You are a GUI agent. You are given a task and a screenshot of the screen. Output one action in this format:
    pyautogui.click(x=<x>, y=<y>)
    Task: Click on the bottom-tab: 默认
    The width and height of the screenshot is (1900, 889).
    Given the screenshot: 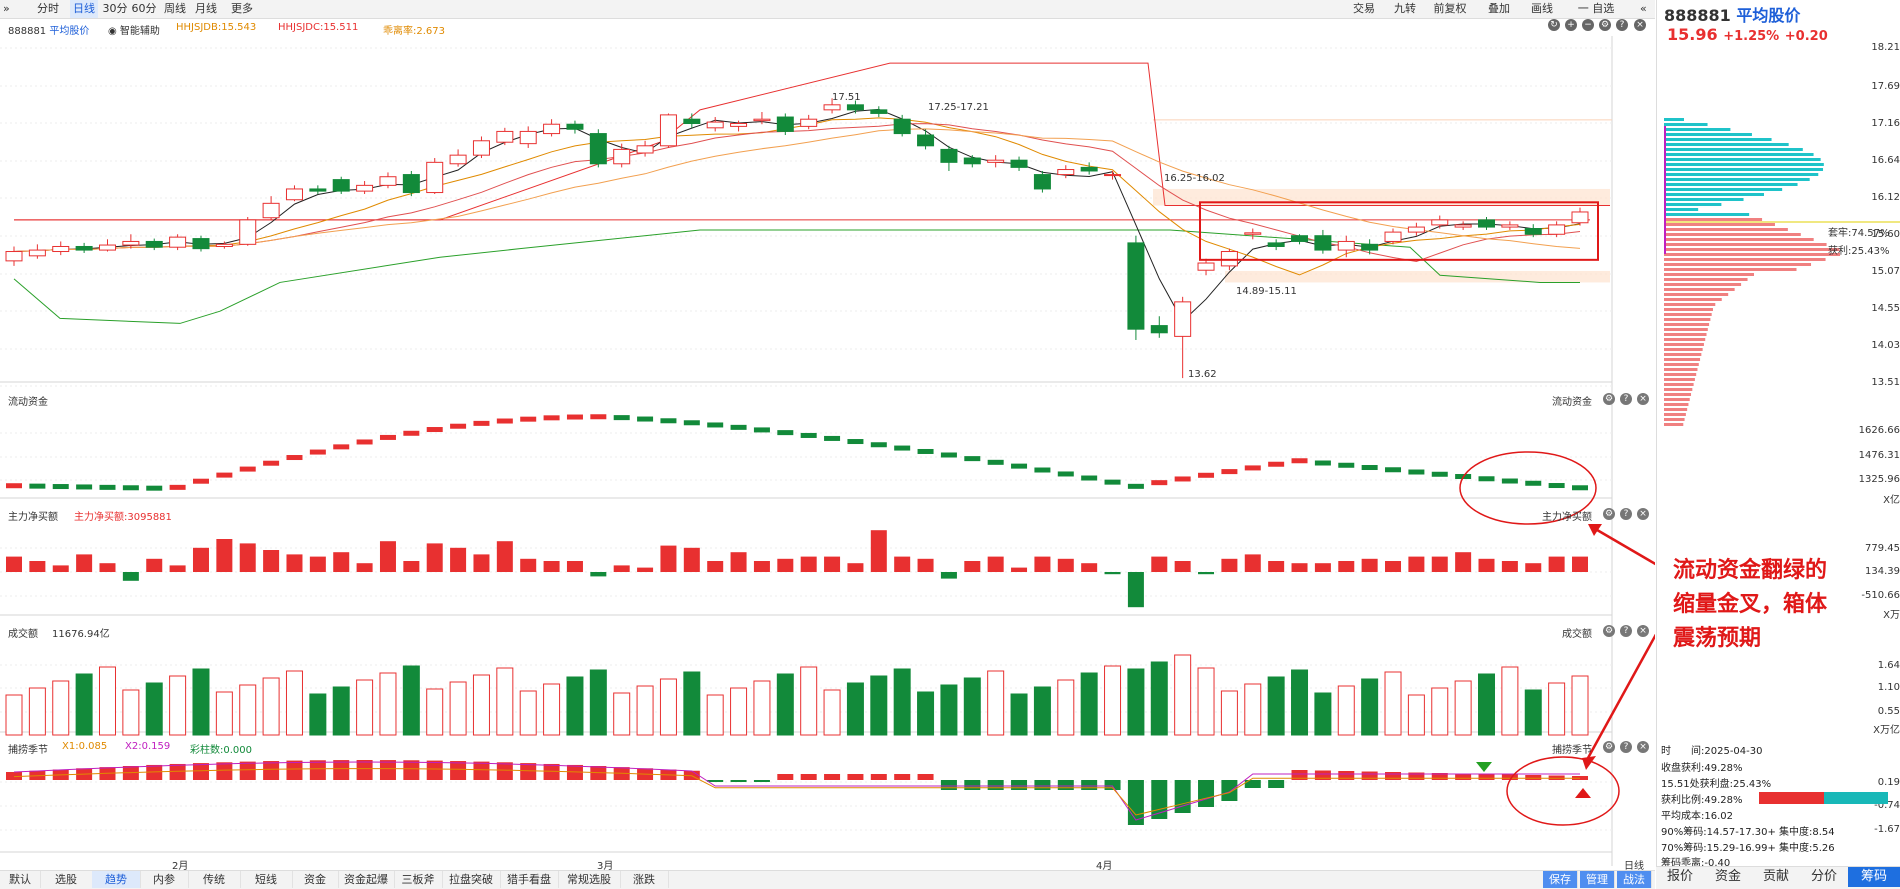 What is the action you would take?
    pyautogui.click(x=20, y=879)
    